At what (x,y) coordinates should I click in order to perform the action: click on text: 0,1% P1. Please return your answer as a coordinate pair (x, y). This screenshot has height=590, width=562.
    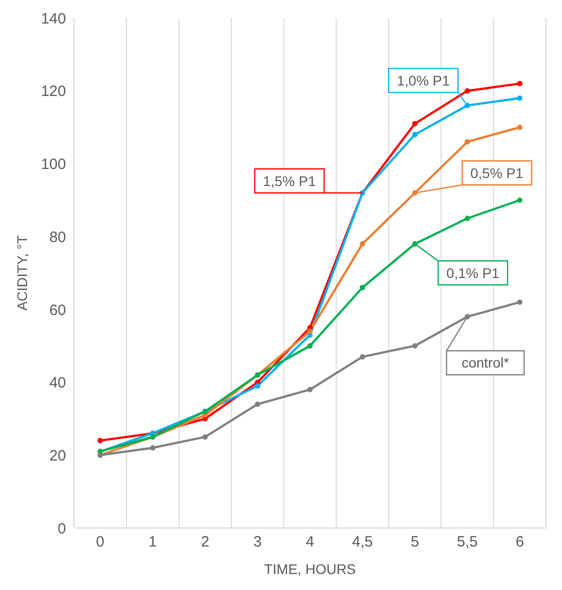
    Looking at the image, I should click on (473, 272).